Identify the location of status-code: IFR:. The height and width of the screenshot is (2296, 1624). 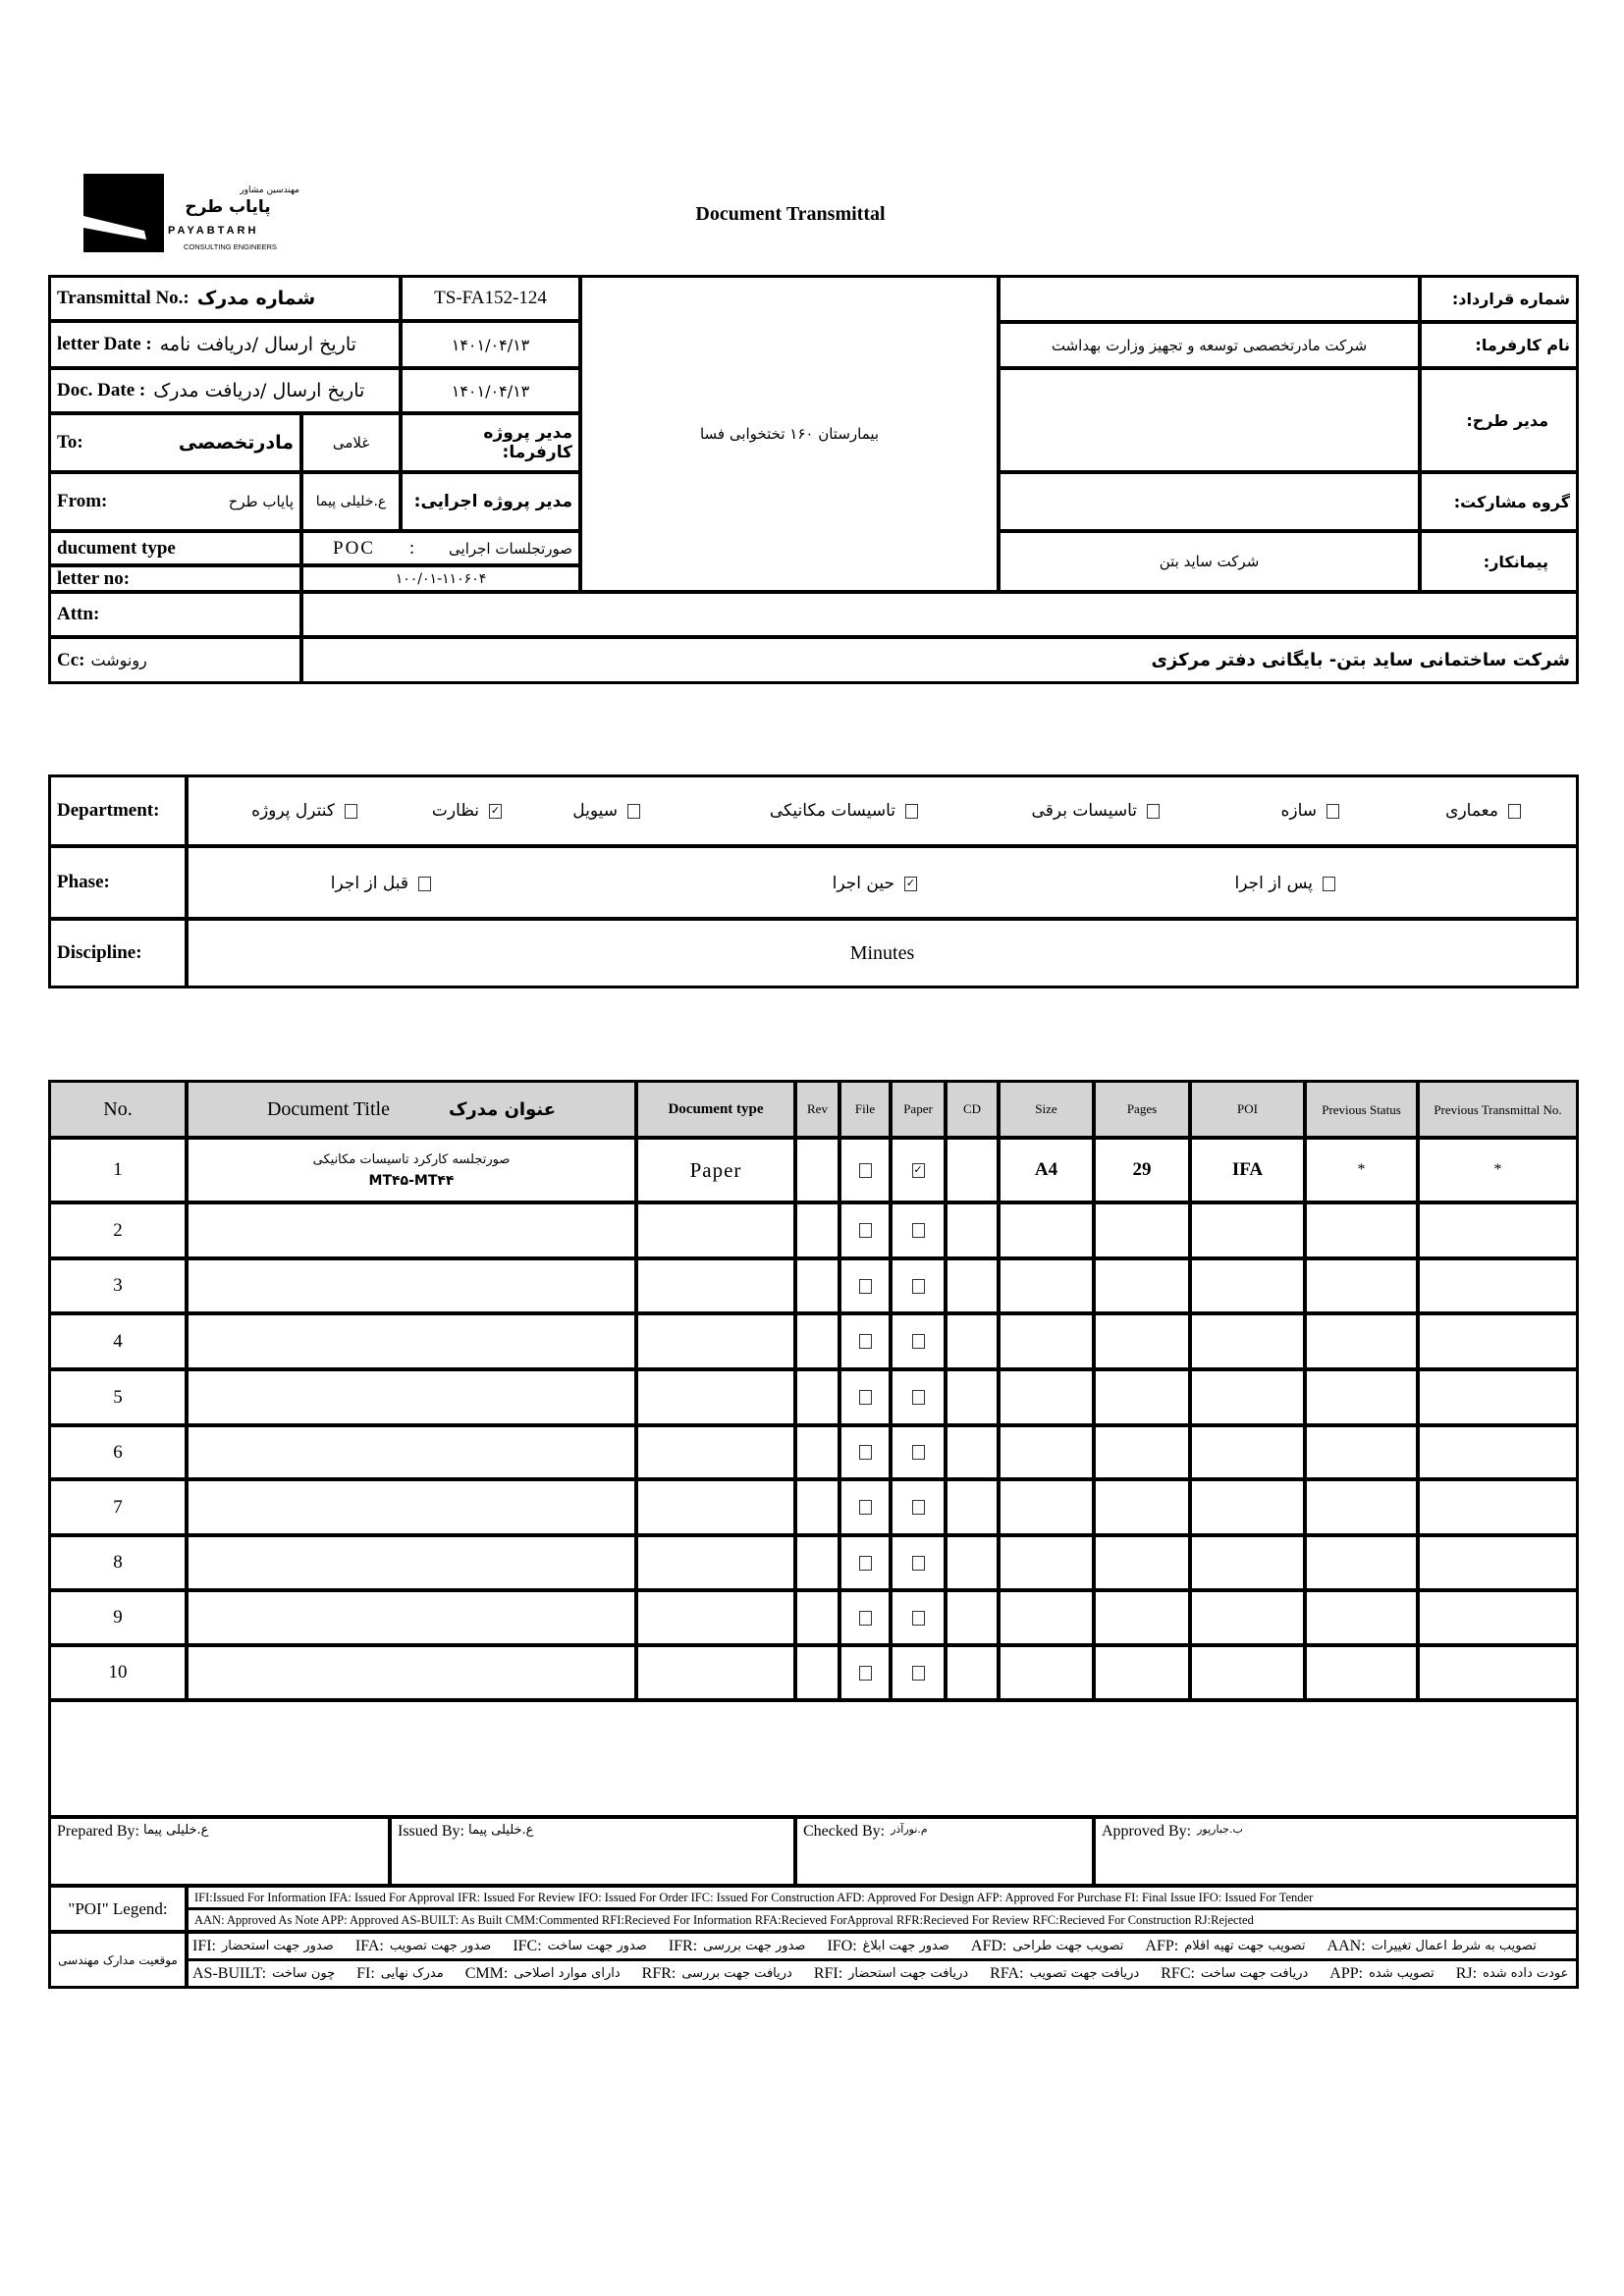
(683, 1945).